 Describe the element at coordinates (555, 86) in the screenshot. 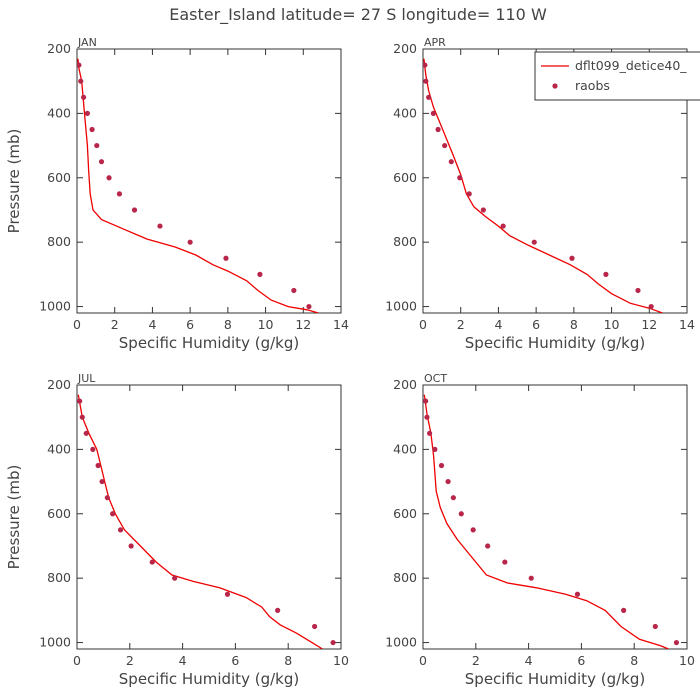

I see `legend-point-swatch` at that location.